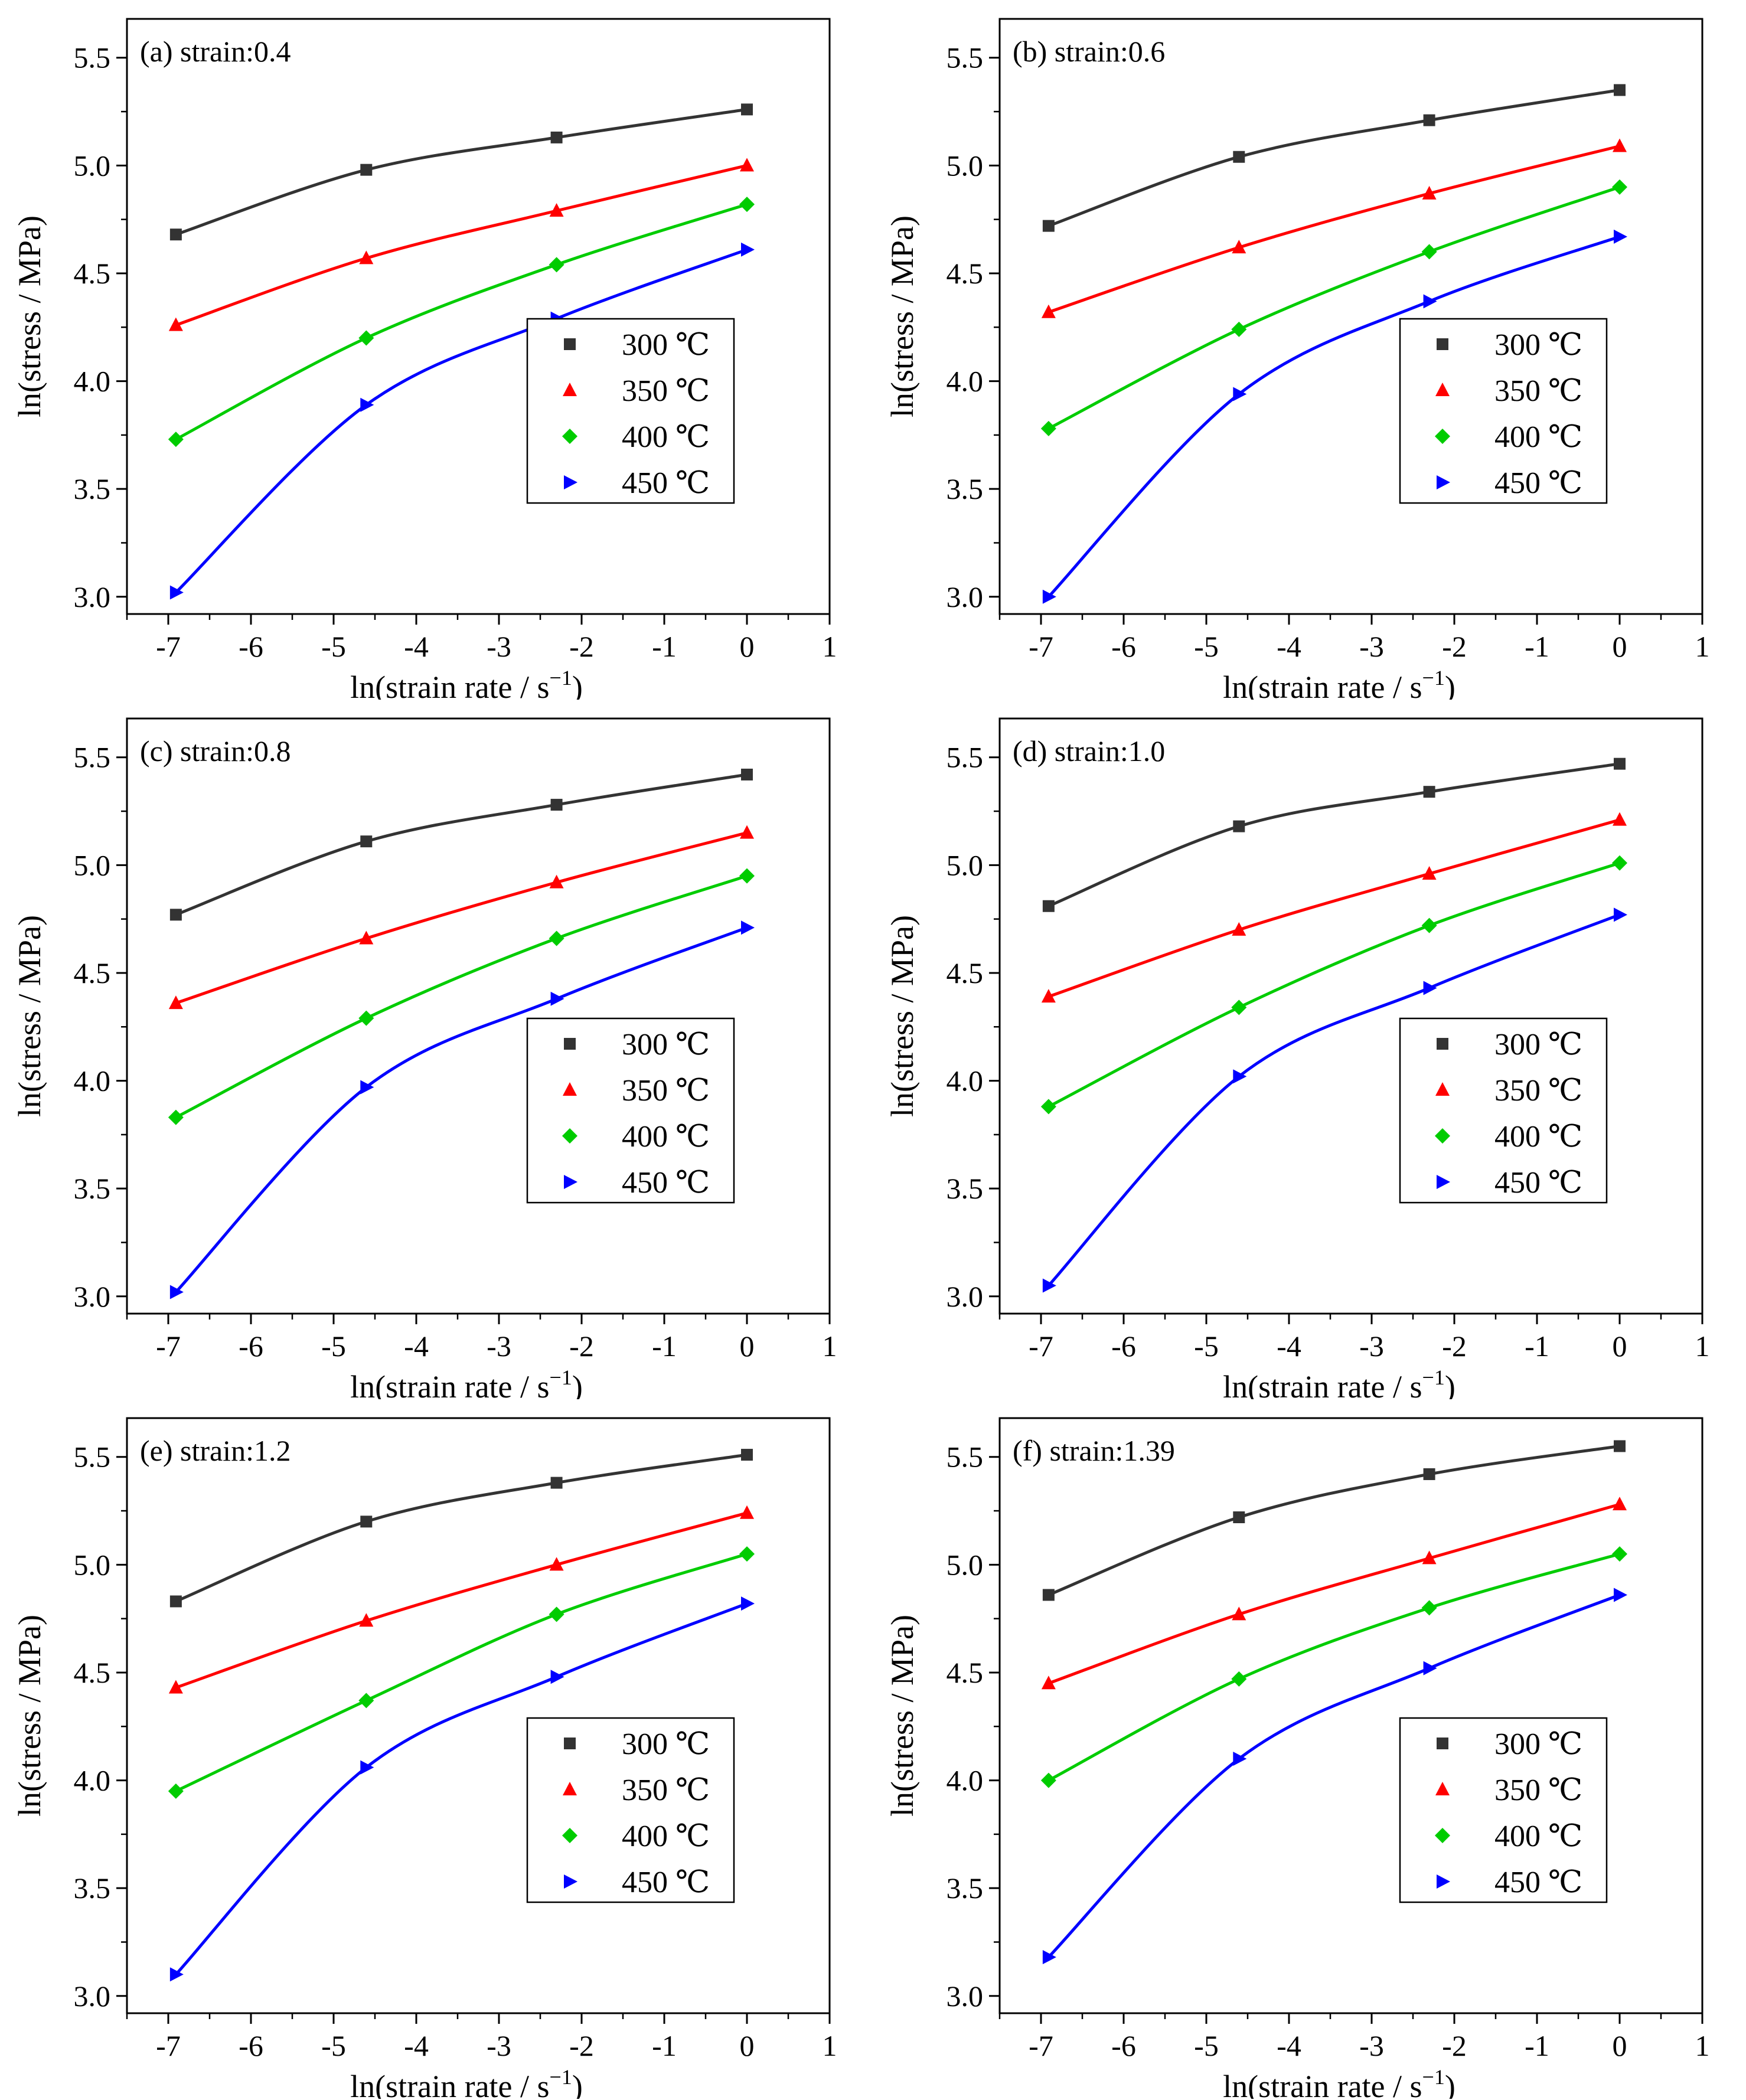 This screenshot has width=1746, height=2100. Describe the element at coordinates (903, 316) in the screenshot. I see `y-axis-label: ln(stress / MPa)` at that location.